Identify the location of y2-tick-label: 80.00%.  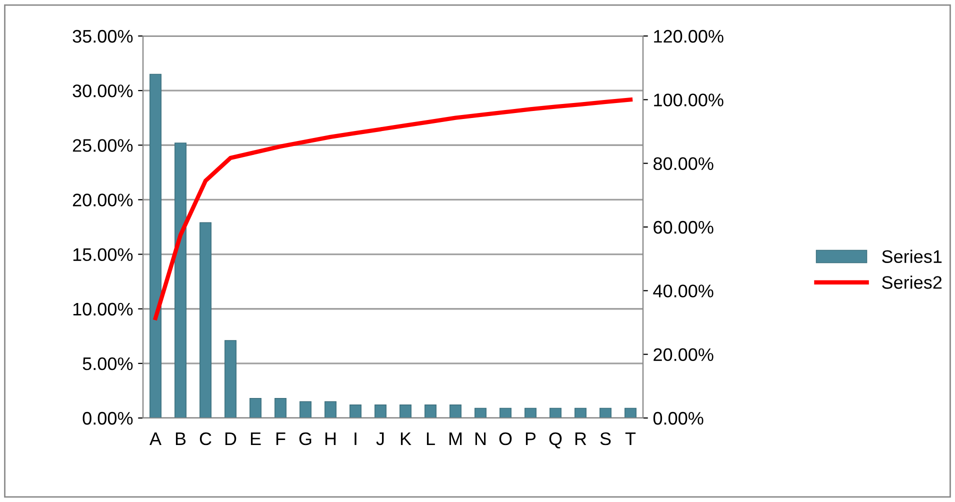
(684, 163).